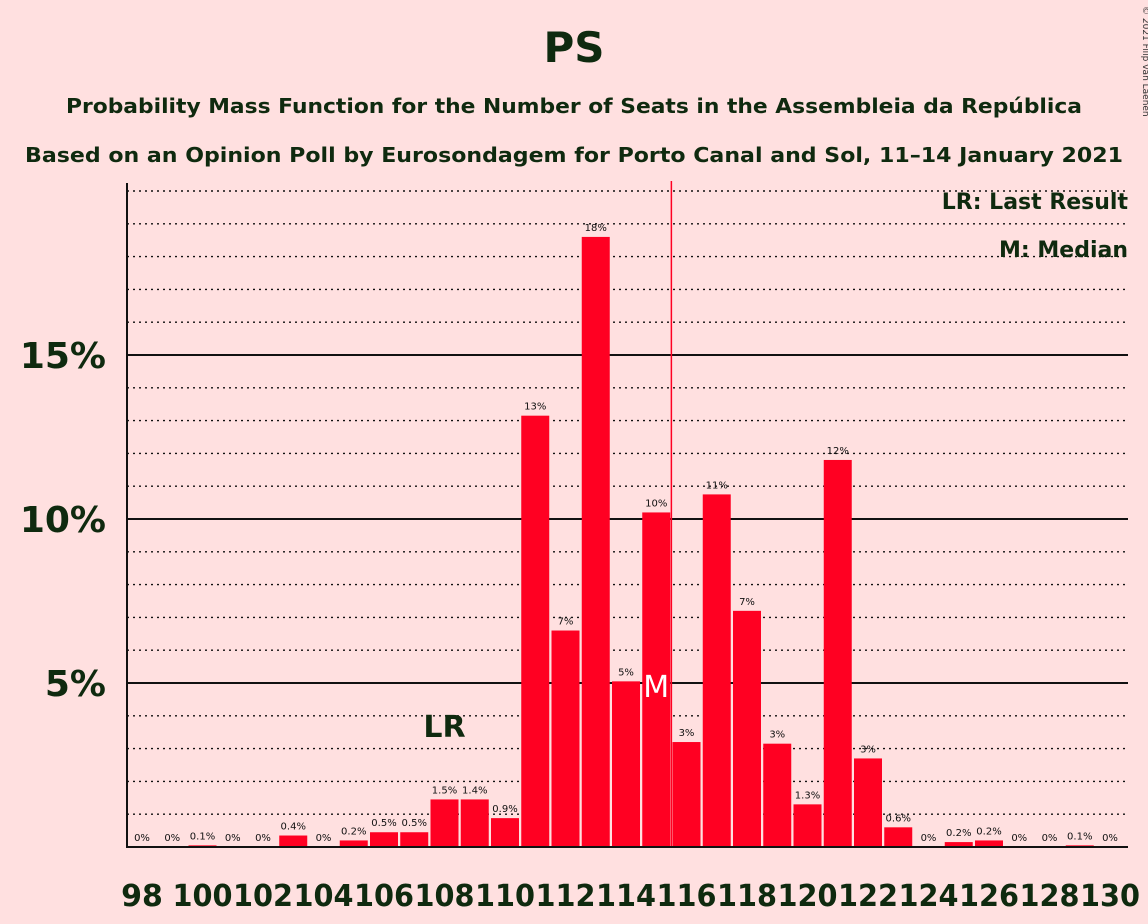 The image size is (1148, 924). I want to click on data-label-seat-111: 13%, so click(535, 407).